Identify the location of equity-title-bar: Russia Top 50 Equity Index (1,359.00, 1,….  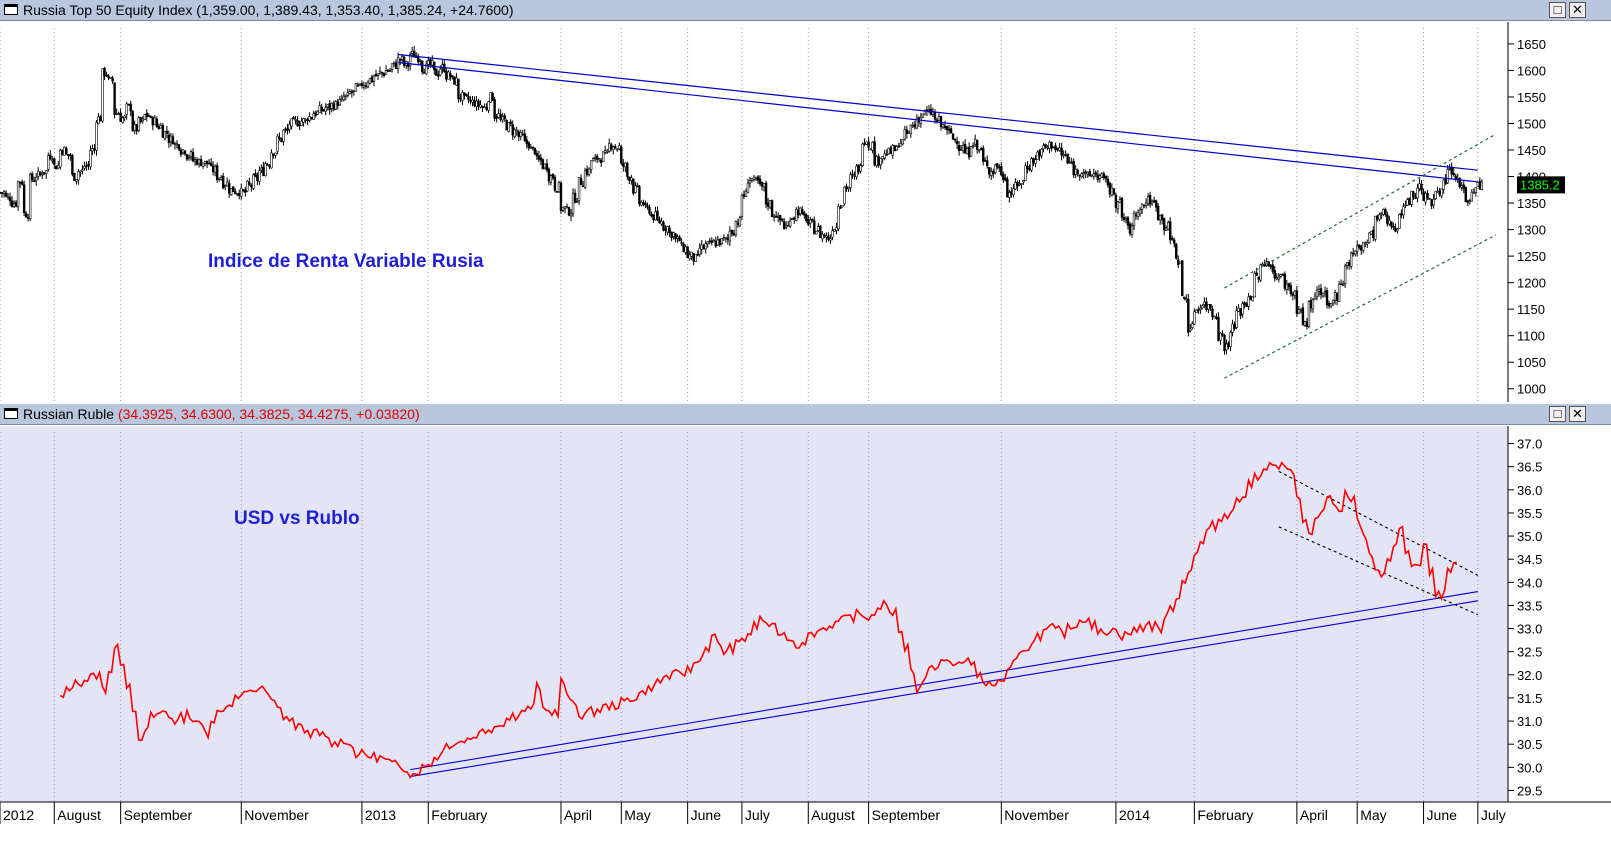
(805, 10).